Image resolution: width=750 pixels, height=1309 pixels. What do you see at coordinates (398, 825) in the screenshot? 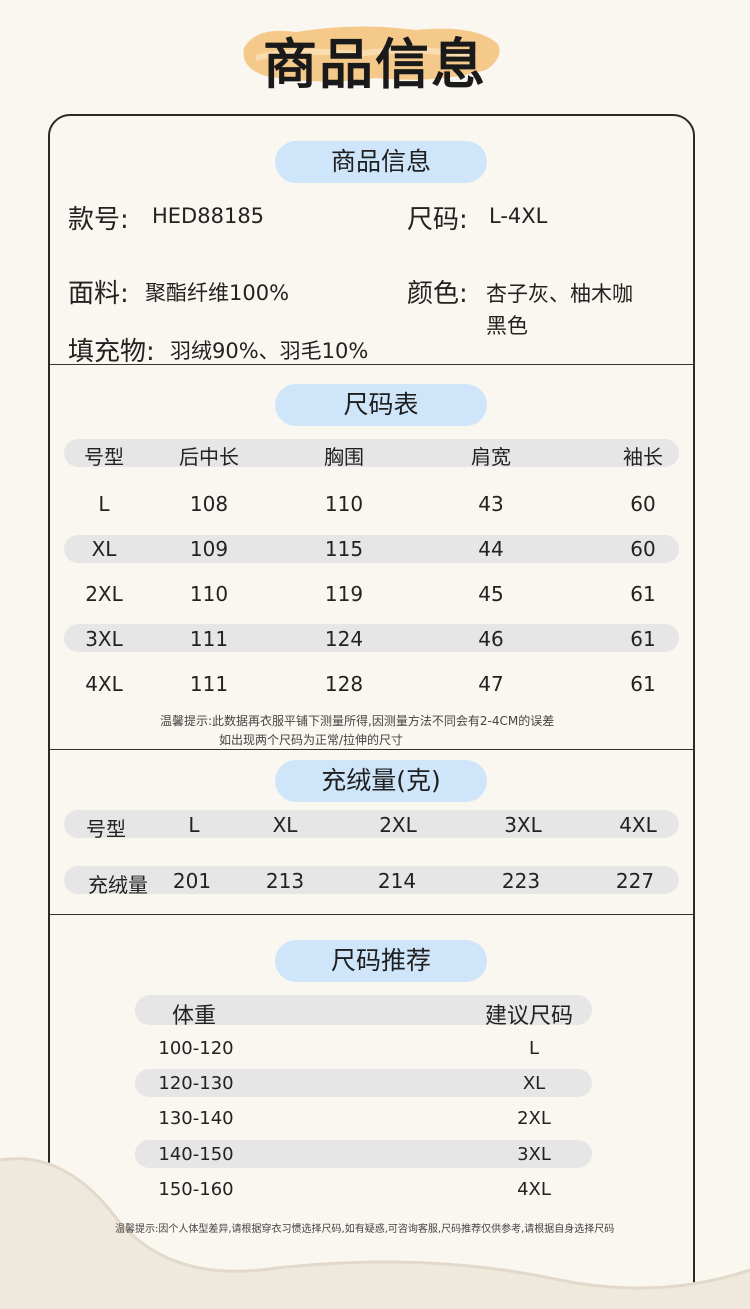
I see `down-fill-size: 2XL` at bounding box center [398, 825].